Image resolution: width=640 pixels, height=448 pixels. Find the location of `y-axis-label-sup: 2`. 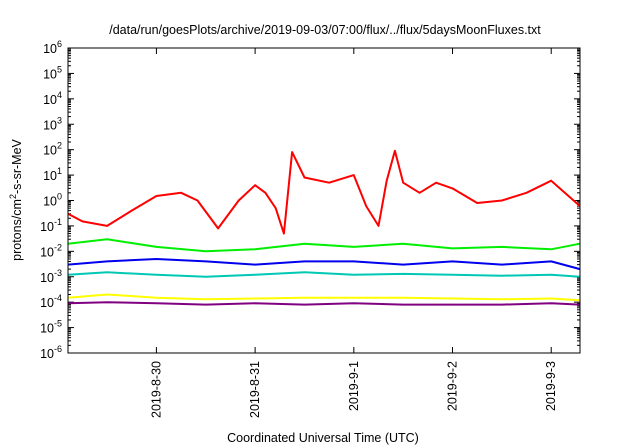

y-axis-label-sup: 2 is located at coordinates (13, 196).